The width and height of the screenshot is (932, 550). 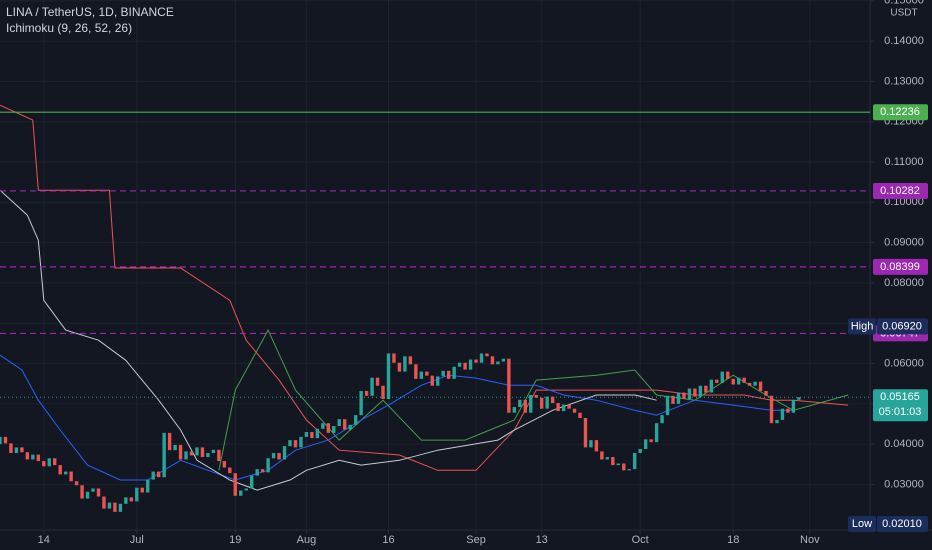 What do you see at coordinates (900, 405) in the screenshot?
I see `last-price-box` at bounding box center [900, 405].